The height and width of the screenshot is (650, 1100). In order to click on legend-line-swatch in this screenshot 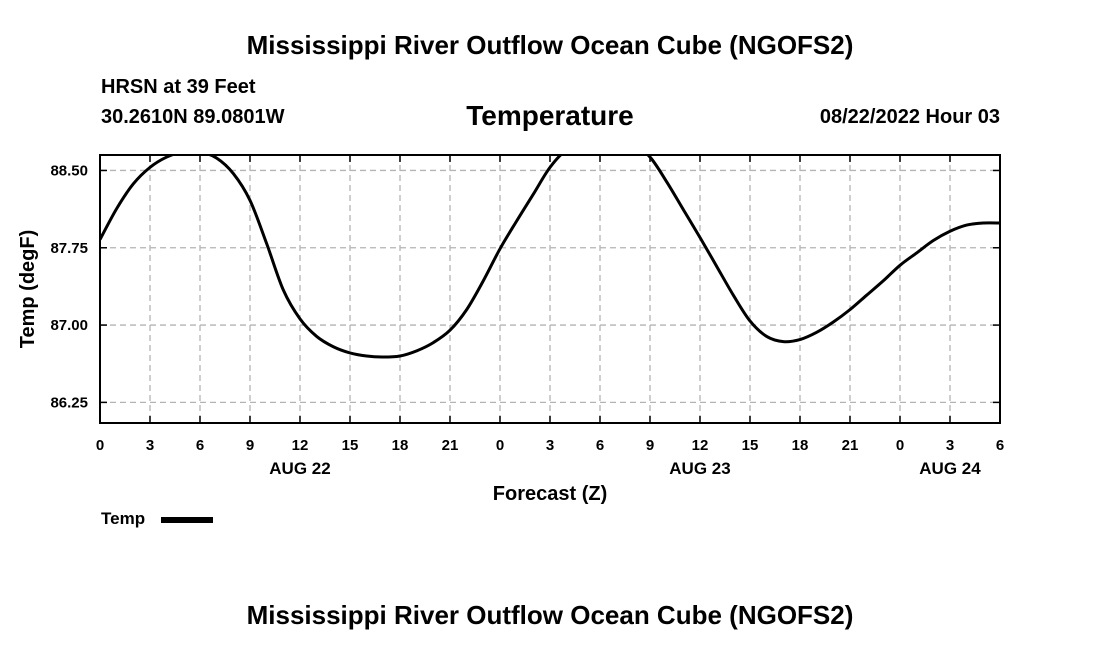, I will do `click(187, 520)`.